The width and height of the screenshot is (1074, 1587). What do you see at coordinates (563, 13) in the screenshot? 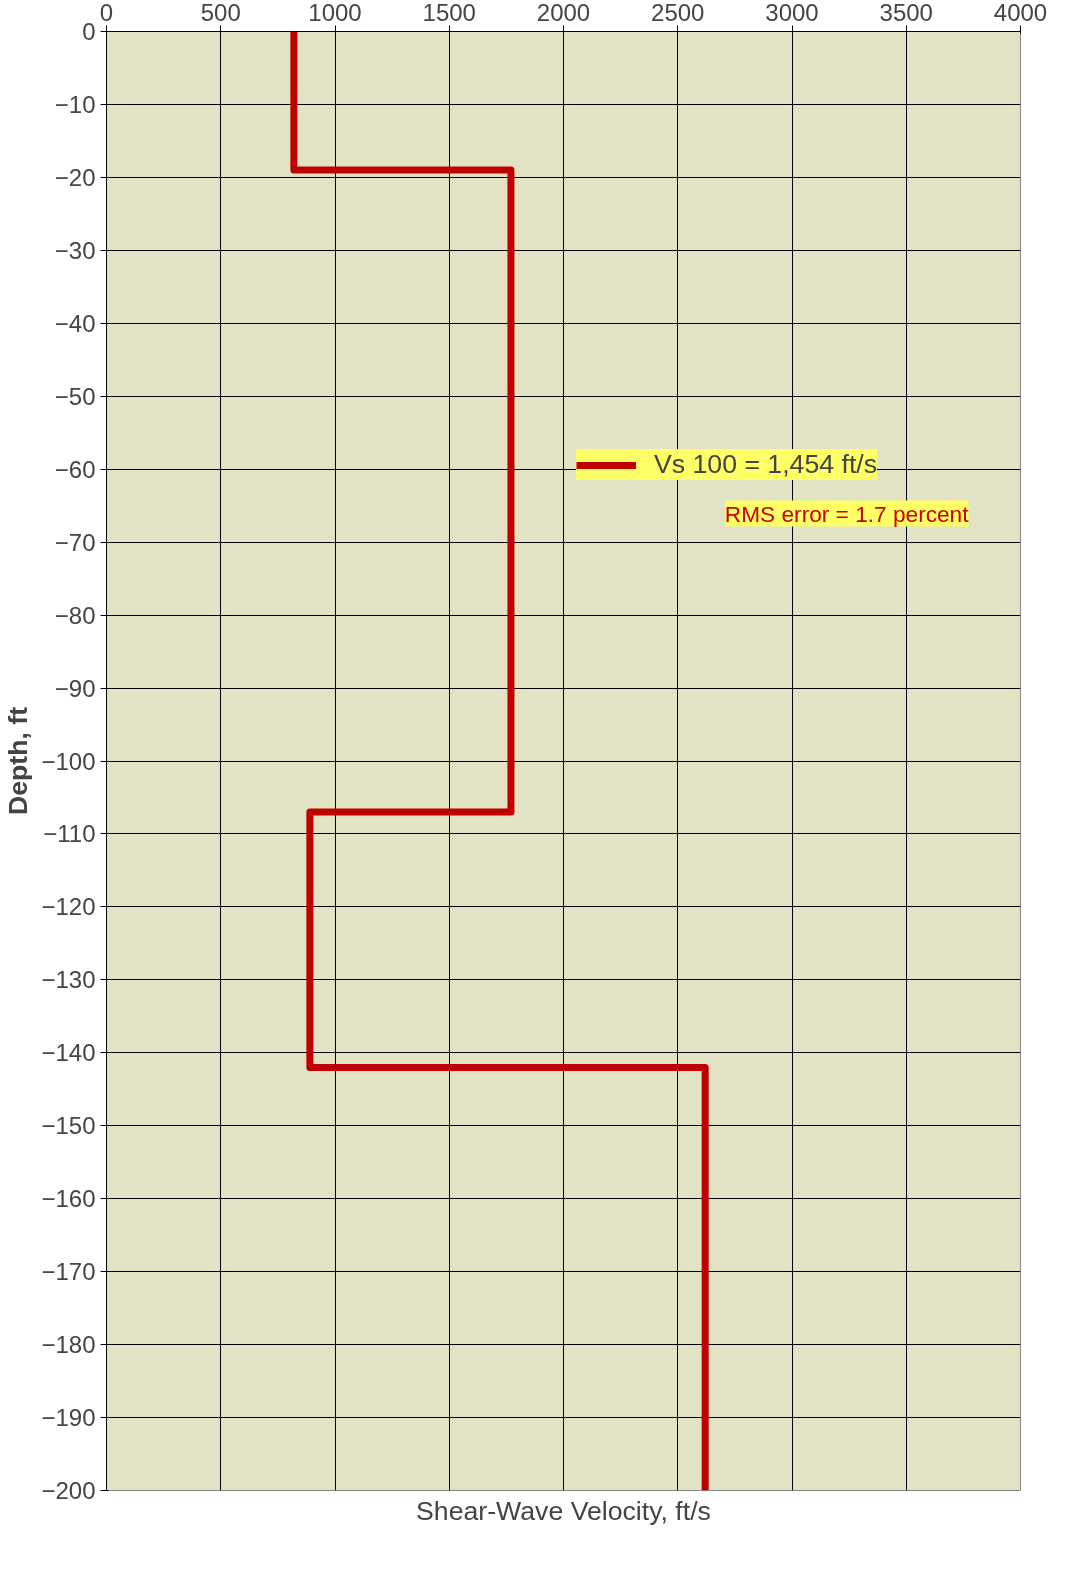
I see `x-tick-label: 2000` at bounding box center [563, 13].